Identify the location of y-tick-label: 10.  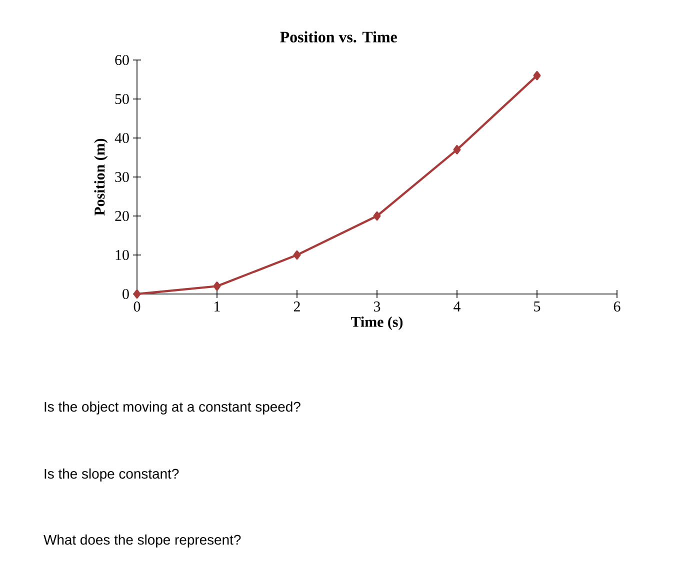
(122, 255).